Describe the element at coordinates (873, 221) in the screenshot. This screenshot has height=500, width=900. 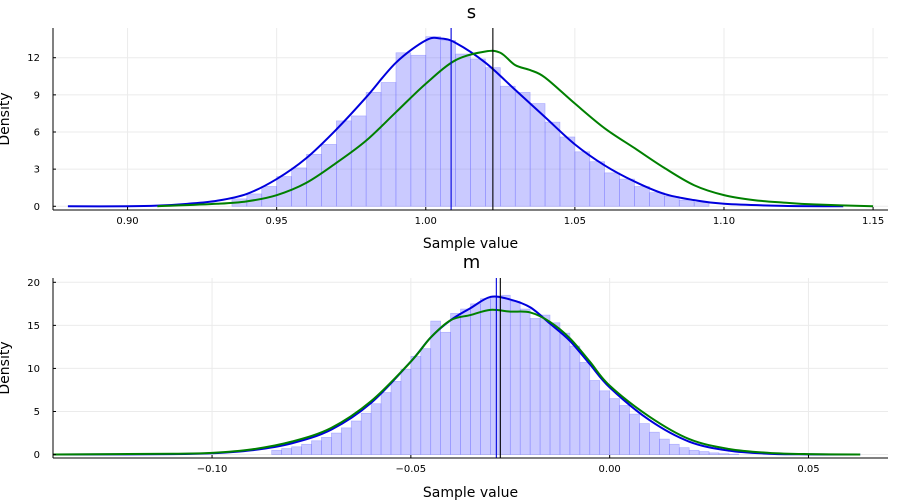
I see `x-tick-label: 1.15` at that location.